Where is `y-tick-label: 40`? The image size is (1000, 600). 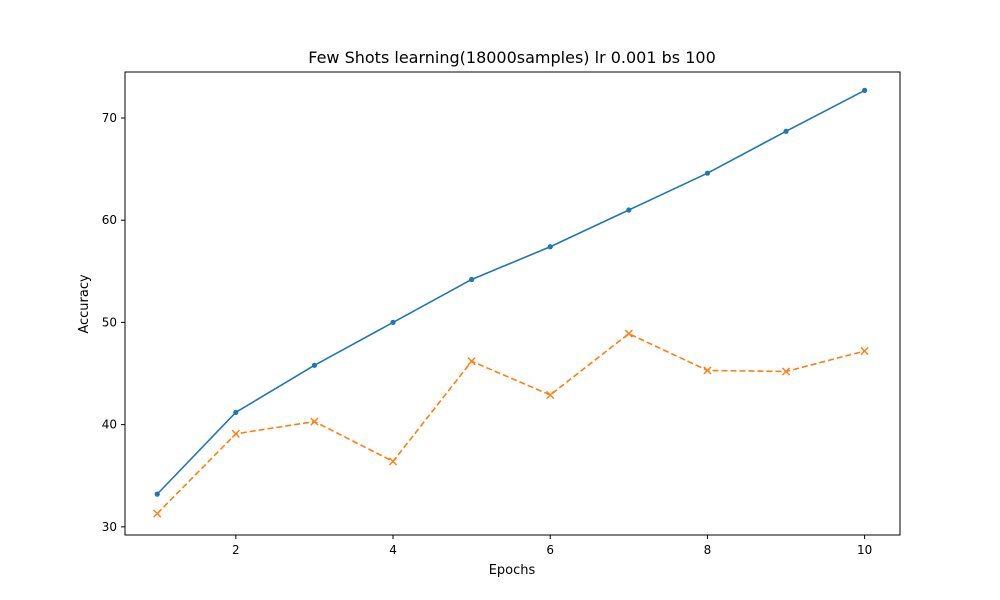
y-tick-label: 40 is located at coordinates (109, 425).